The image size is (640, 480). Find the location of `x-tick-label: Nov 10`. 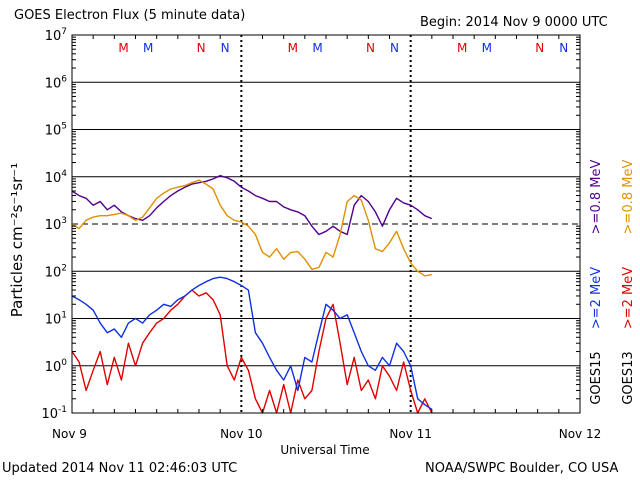

x-tick-label: Nov 10 is located at coordinates (241, 434).